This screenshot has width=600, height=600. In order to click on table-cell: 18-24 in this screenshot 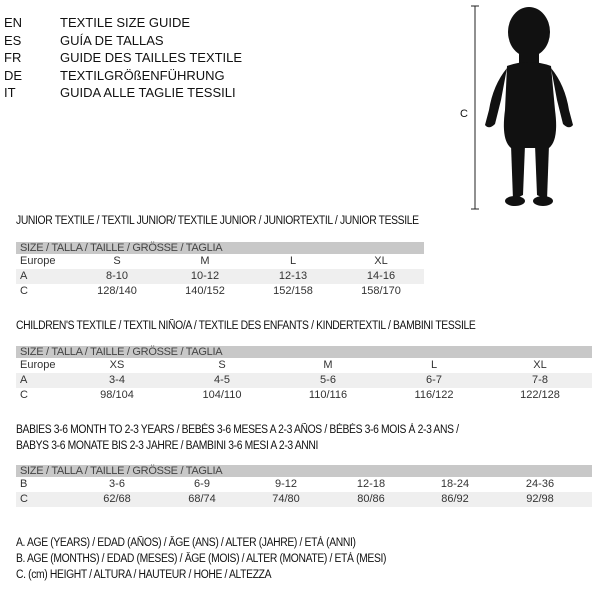, I will do `click(455, 484)`.